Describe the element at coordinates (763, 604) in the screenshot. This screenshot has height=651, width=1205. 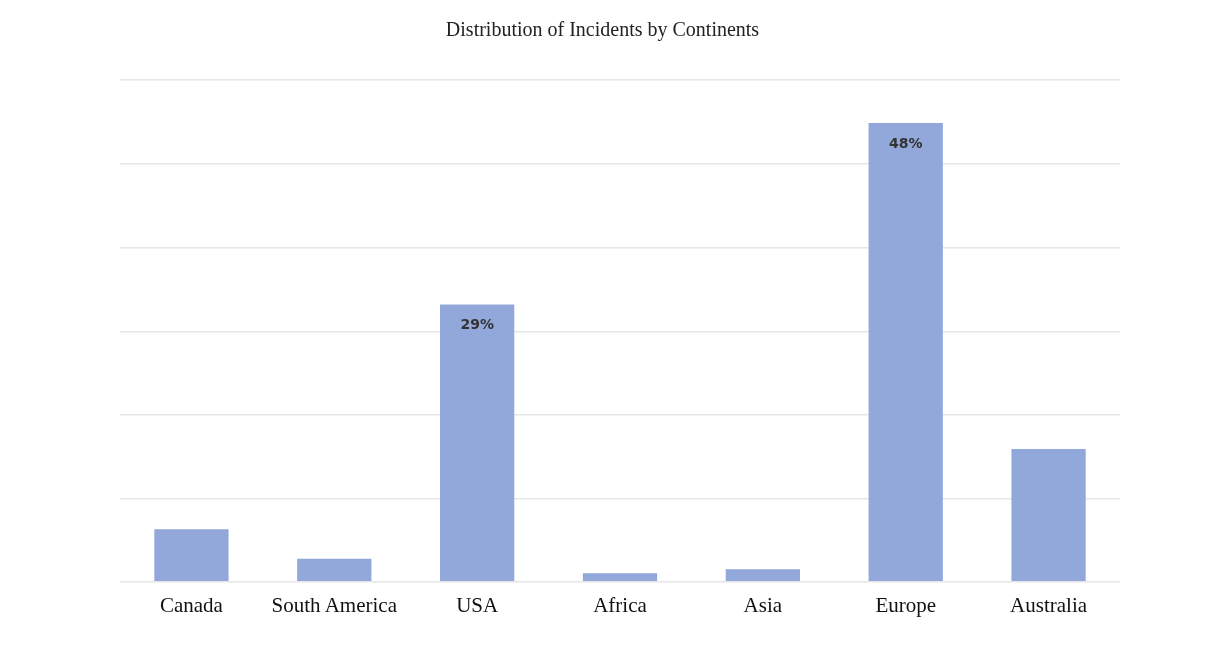
I see `x-tick-label: Asia` at that location.